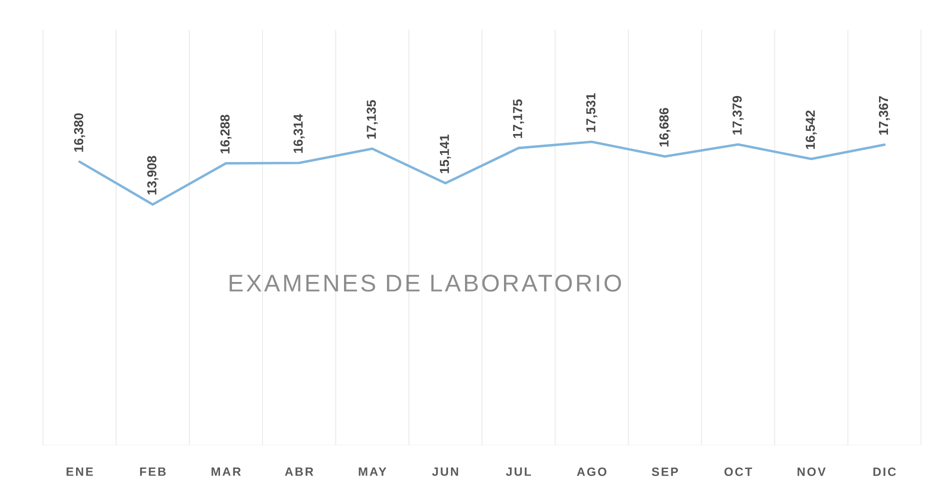  What do you see at coordinates (299, 133) in the screenshot?
I see `data-label: 16,314` at bounding box center [299, 133].